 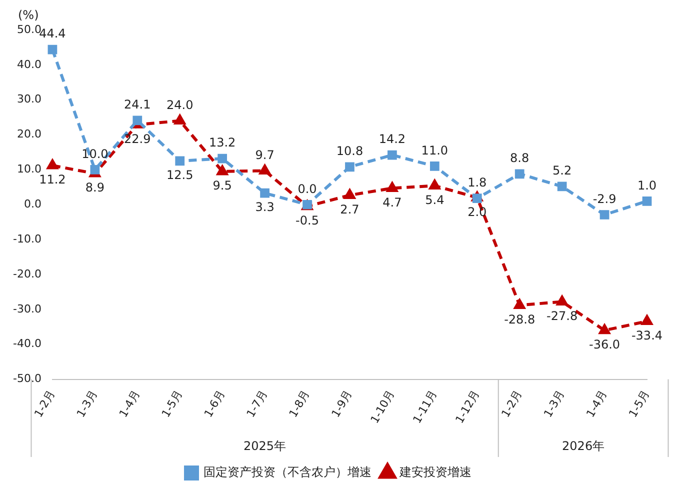 I want to click on data-label: 22.9, so click(x=137, y=139).